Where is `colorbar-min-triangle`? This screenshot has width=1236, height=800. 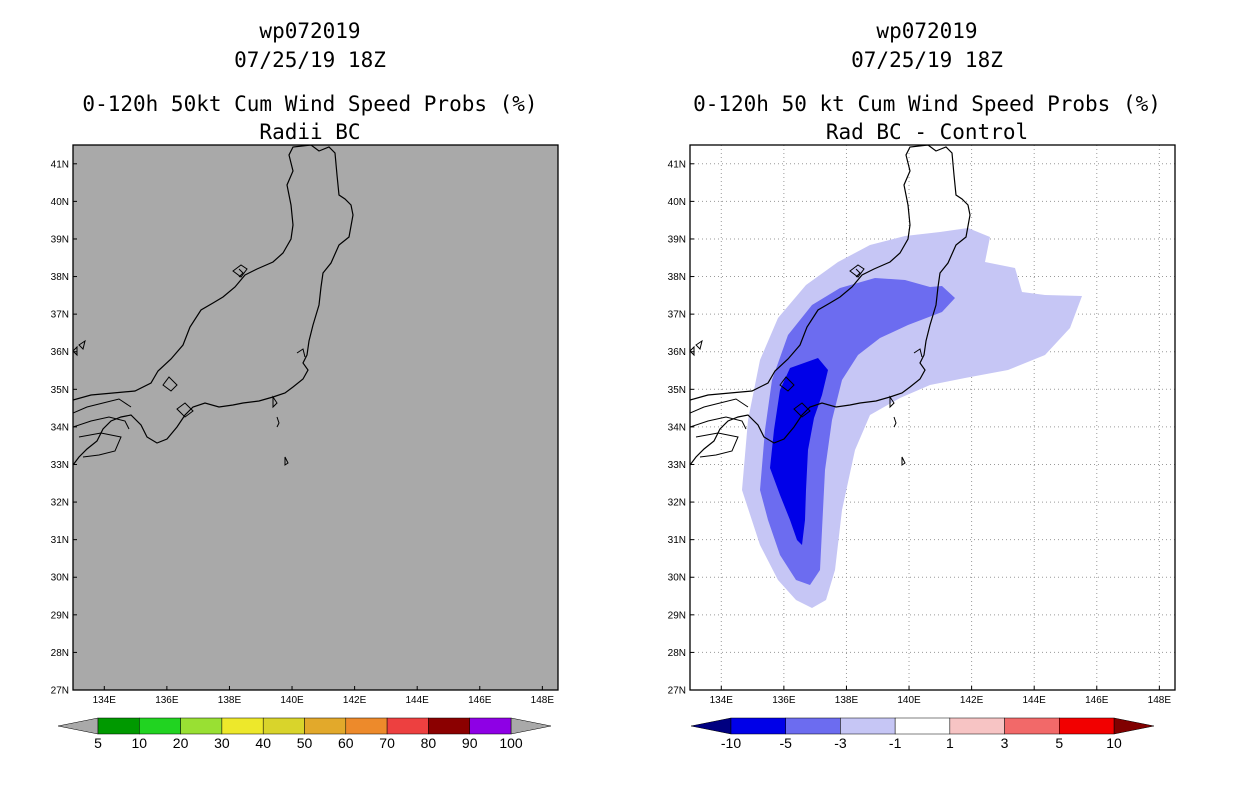 colorbar-min-triangle is located at coordinates (78, 726).